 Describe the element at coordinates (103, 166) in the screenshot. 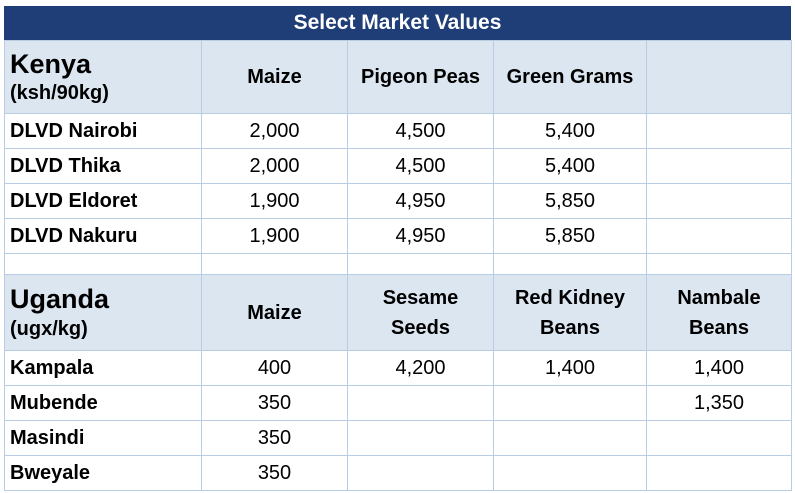

I see `row-label: DLVD Thika` at that location.